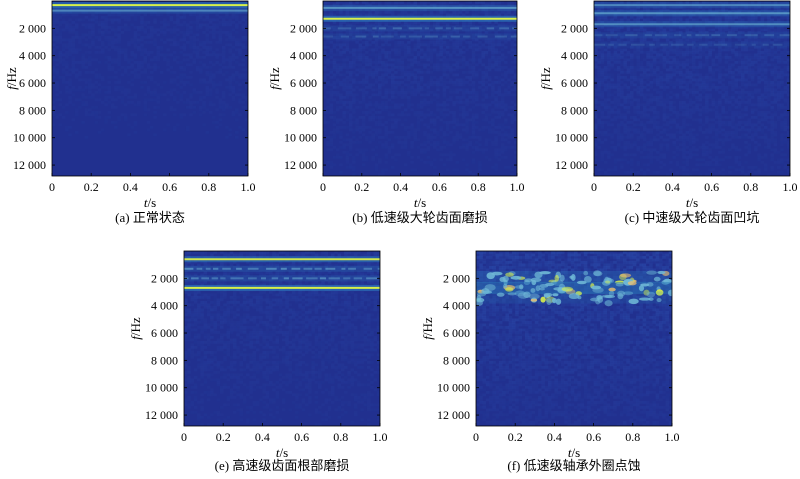 The image size is (800, 479). Describe the element at coordinates (692, 44) in the screenshot. I see `band-3200hz` at that location.